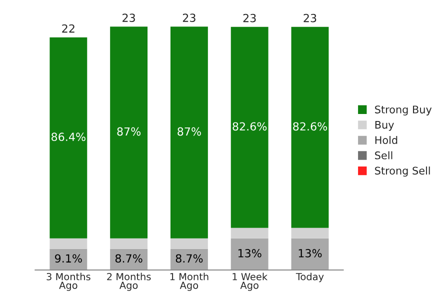 The image size is (440, 300). Describe the element at coordinates (403, 111) in the screenshot. I see `legend-label: Strong Buy` at that location.